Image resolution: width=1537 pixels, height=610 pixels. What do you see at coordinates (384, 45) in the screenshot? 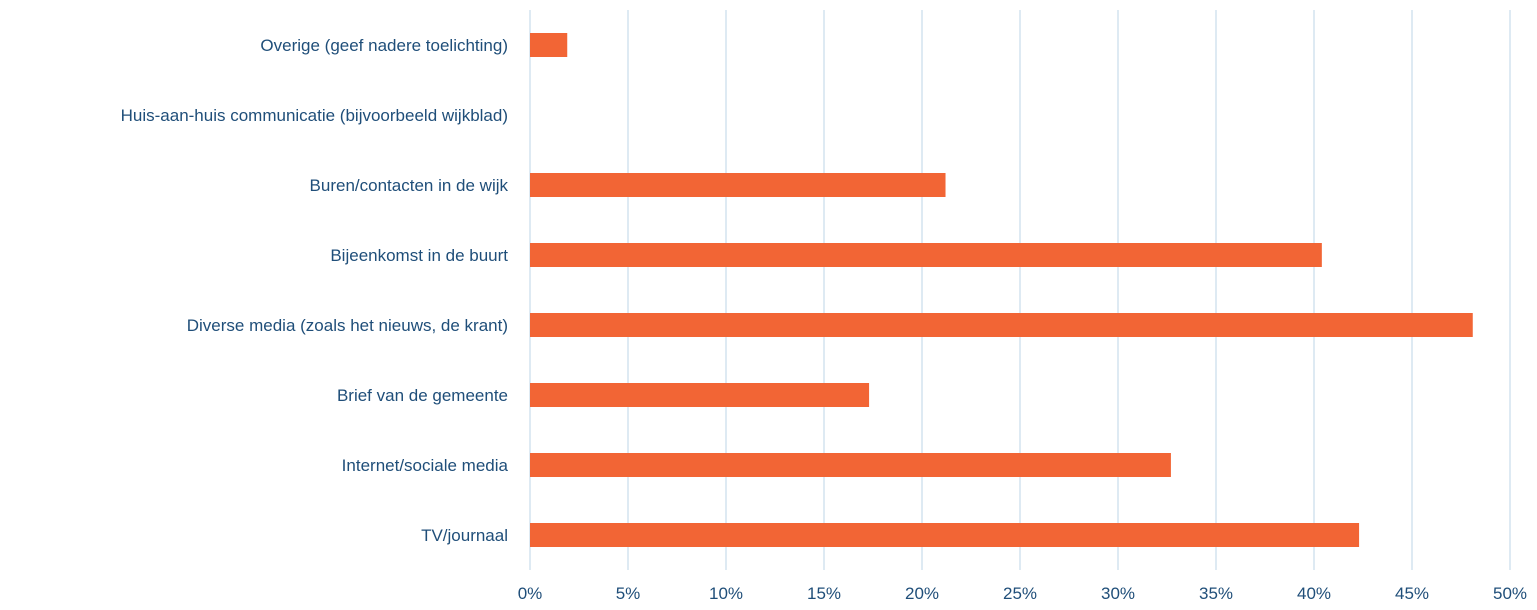
I see `category-label-0: Overige (geef nadere toelichting)` at bounding box center [384, 45].